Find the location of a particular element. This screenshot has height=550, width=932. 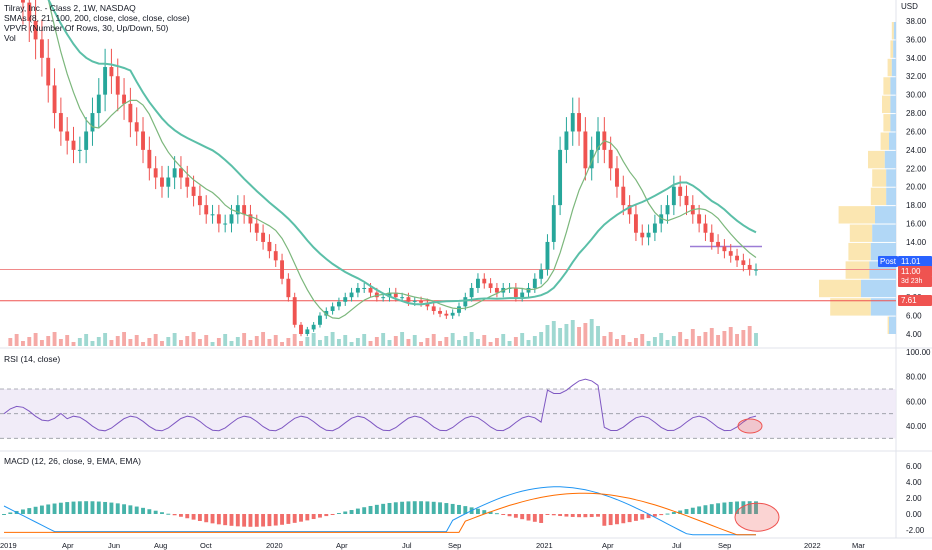

time-axis-label: Jul is located at coordinates (677, 545).